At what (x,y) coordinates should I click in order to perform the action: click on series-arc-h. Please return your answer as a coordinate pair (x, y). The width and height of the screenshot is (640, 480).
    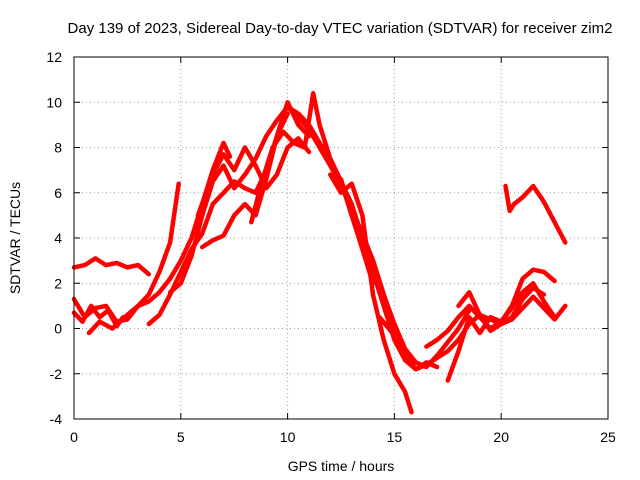
    Looking at the image, I should click on (253, 177).